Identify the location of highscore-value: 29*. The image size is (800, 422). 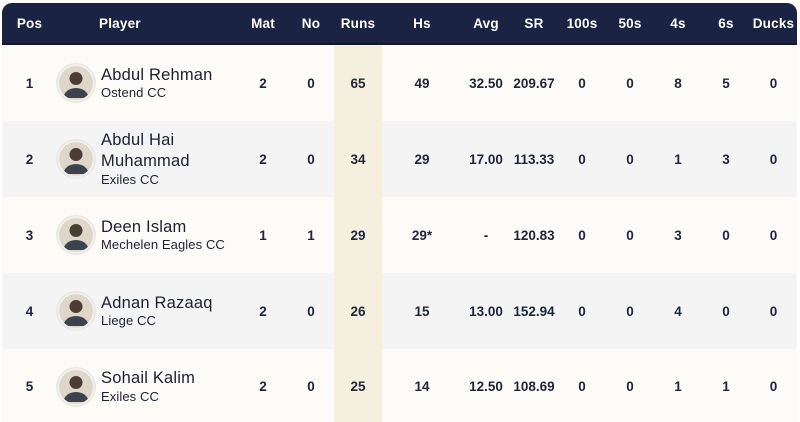
(422, 235).